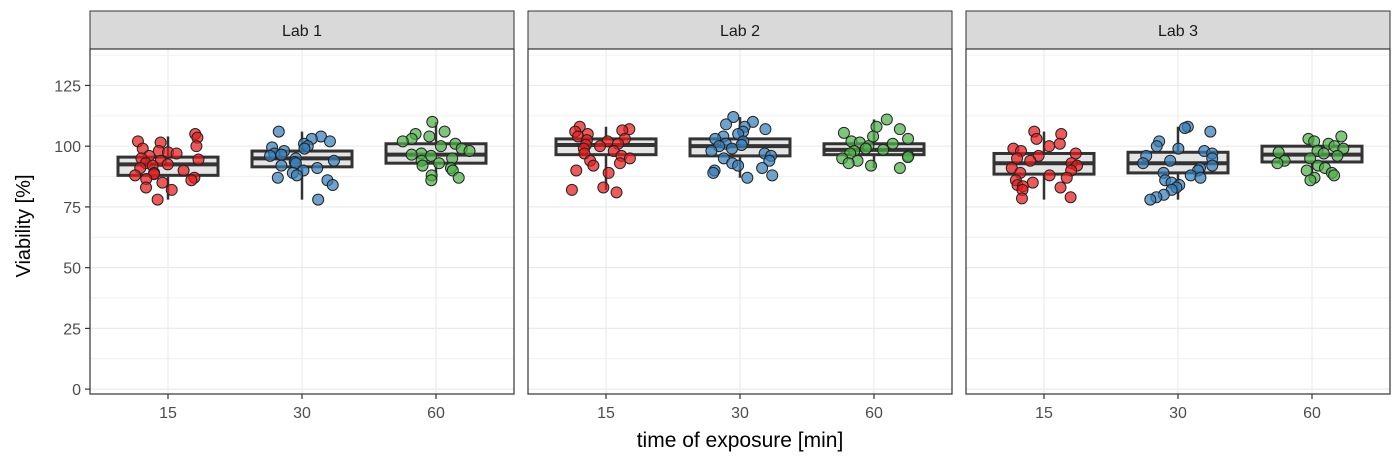  What do you see at coordinates (302, 31) in the screenshot?
I see `facet-strip-label: Lab 1` at bounding box center [302, 31].